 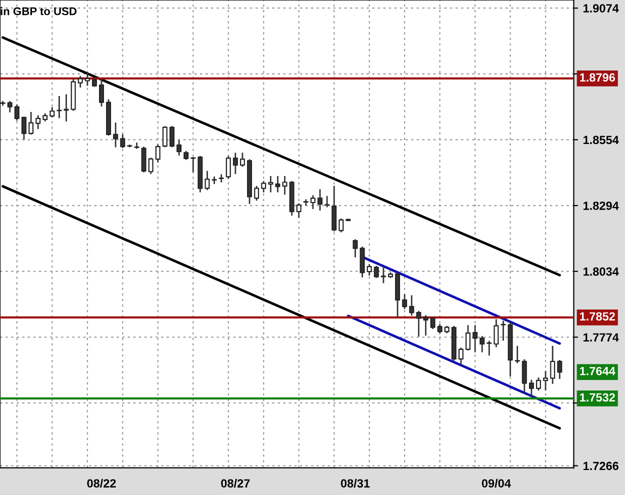 What do you see at coordinates (601, 271) in the screenshot?
I see `y-tick-label: 1.8034` at bounding box center [601, 271].